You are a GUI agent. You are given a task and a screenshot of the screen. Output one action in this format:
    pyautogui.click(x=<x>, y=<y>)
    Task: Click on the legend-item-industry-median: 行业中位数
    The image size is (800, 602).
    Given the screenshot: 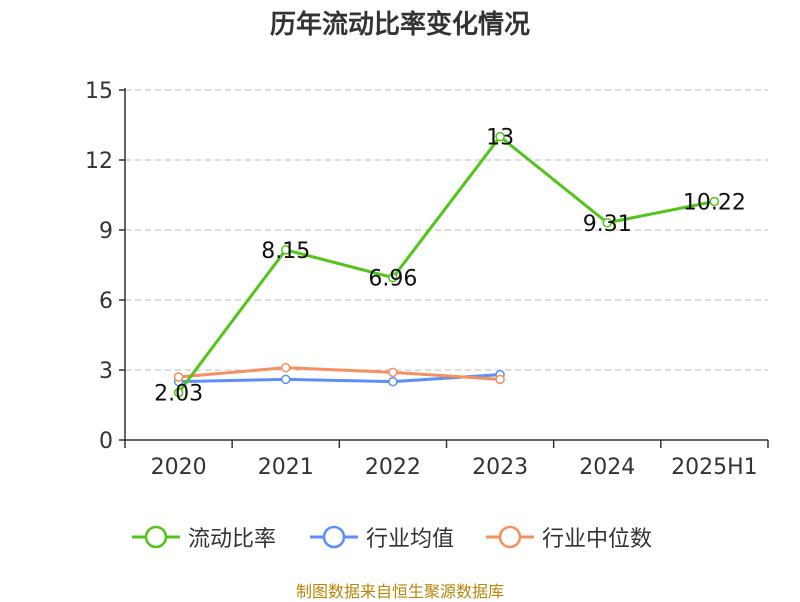 What is the action you would take?
    pyautogui.click(x=569, y=537)
    